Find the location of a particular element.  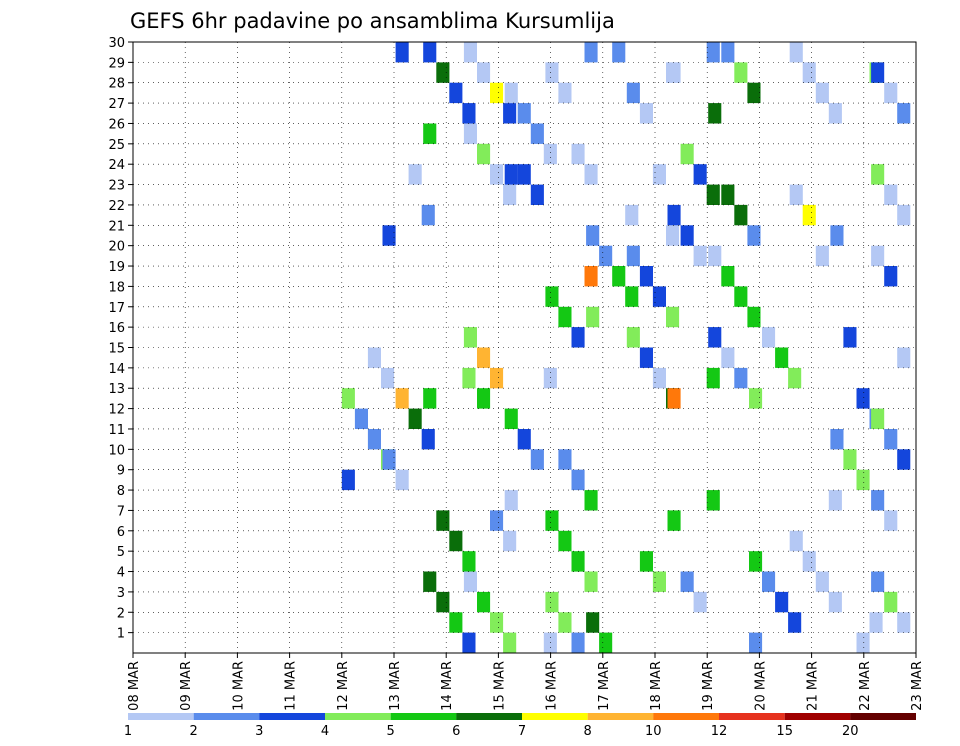

legend-label: 1 is located at coordinates (128, 731).